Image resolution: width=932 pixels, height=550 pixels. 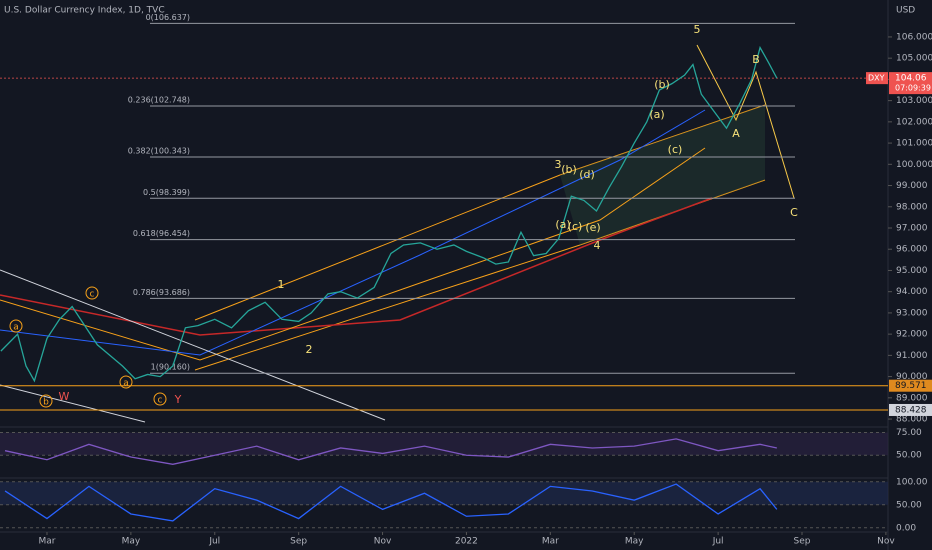 What do you see at coordinates (159, 99) in the screenshot?
I see `fib-label: 0.236(102.748)` at bounding box center [159, 99].